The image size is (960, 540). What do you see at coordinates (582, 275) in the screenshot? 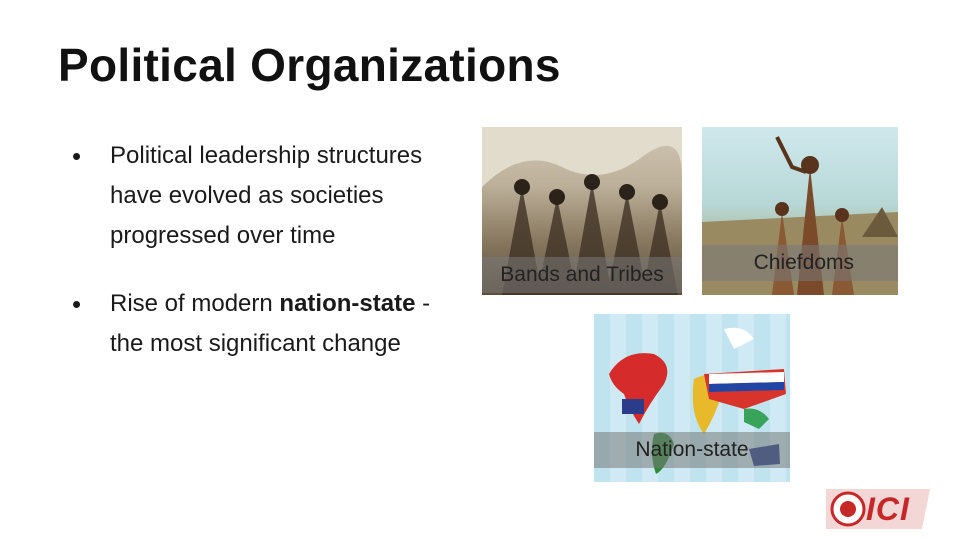
I see `image-caption: Bands and Tribes` at bounding box center [582, 275].